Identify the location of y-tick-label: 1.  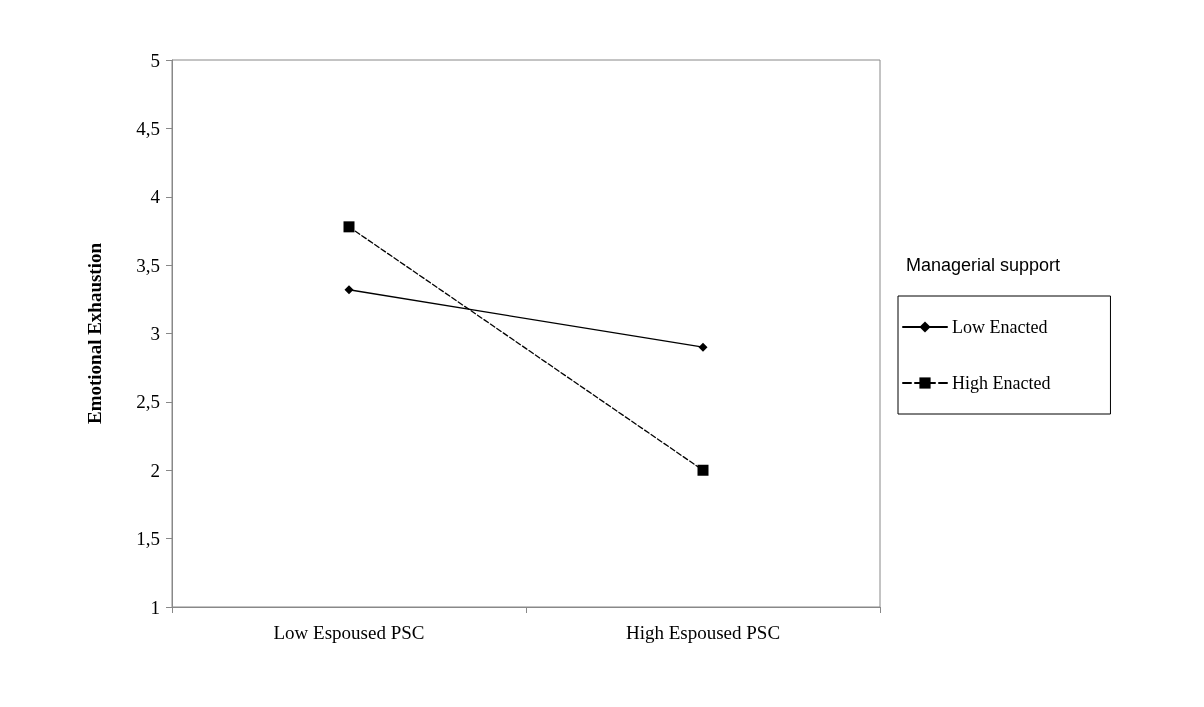
(155, 607).